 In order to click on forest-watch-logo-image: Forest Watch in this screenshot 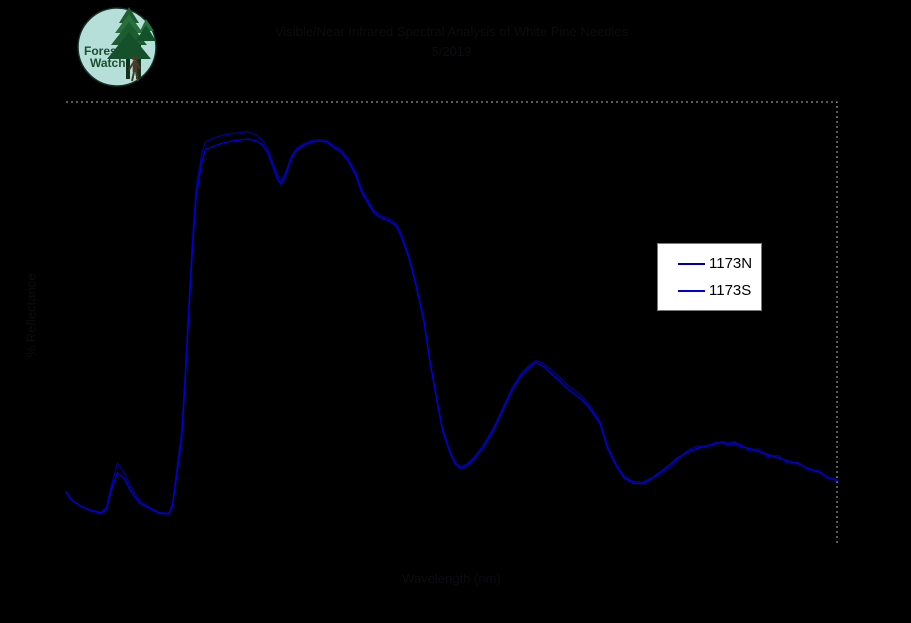, I will do `click(117, 47)`.